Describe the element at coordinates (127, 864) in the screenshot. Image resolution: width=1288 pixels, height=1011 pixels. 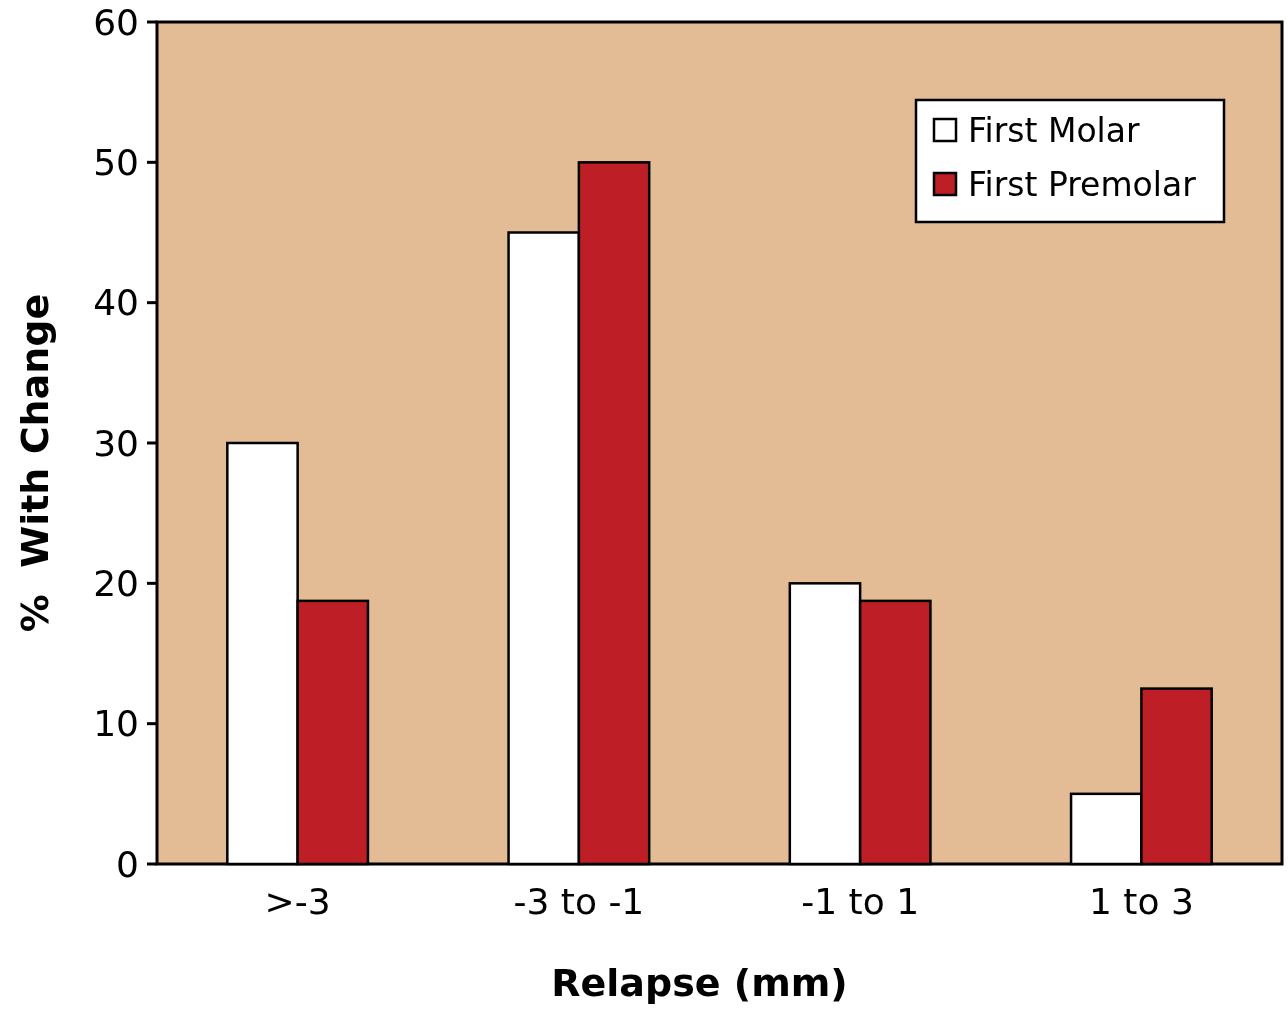
I see `y-tick-label: 0` at that location.